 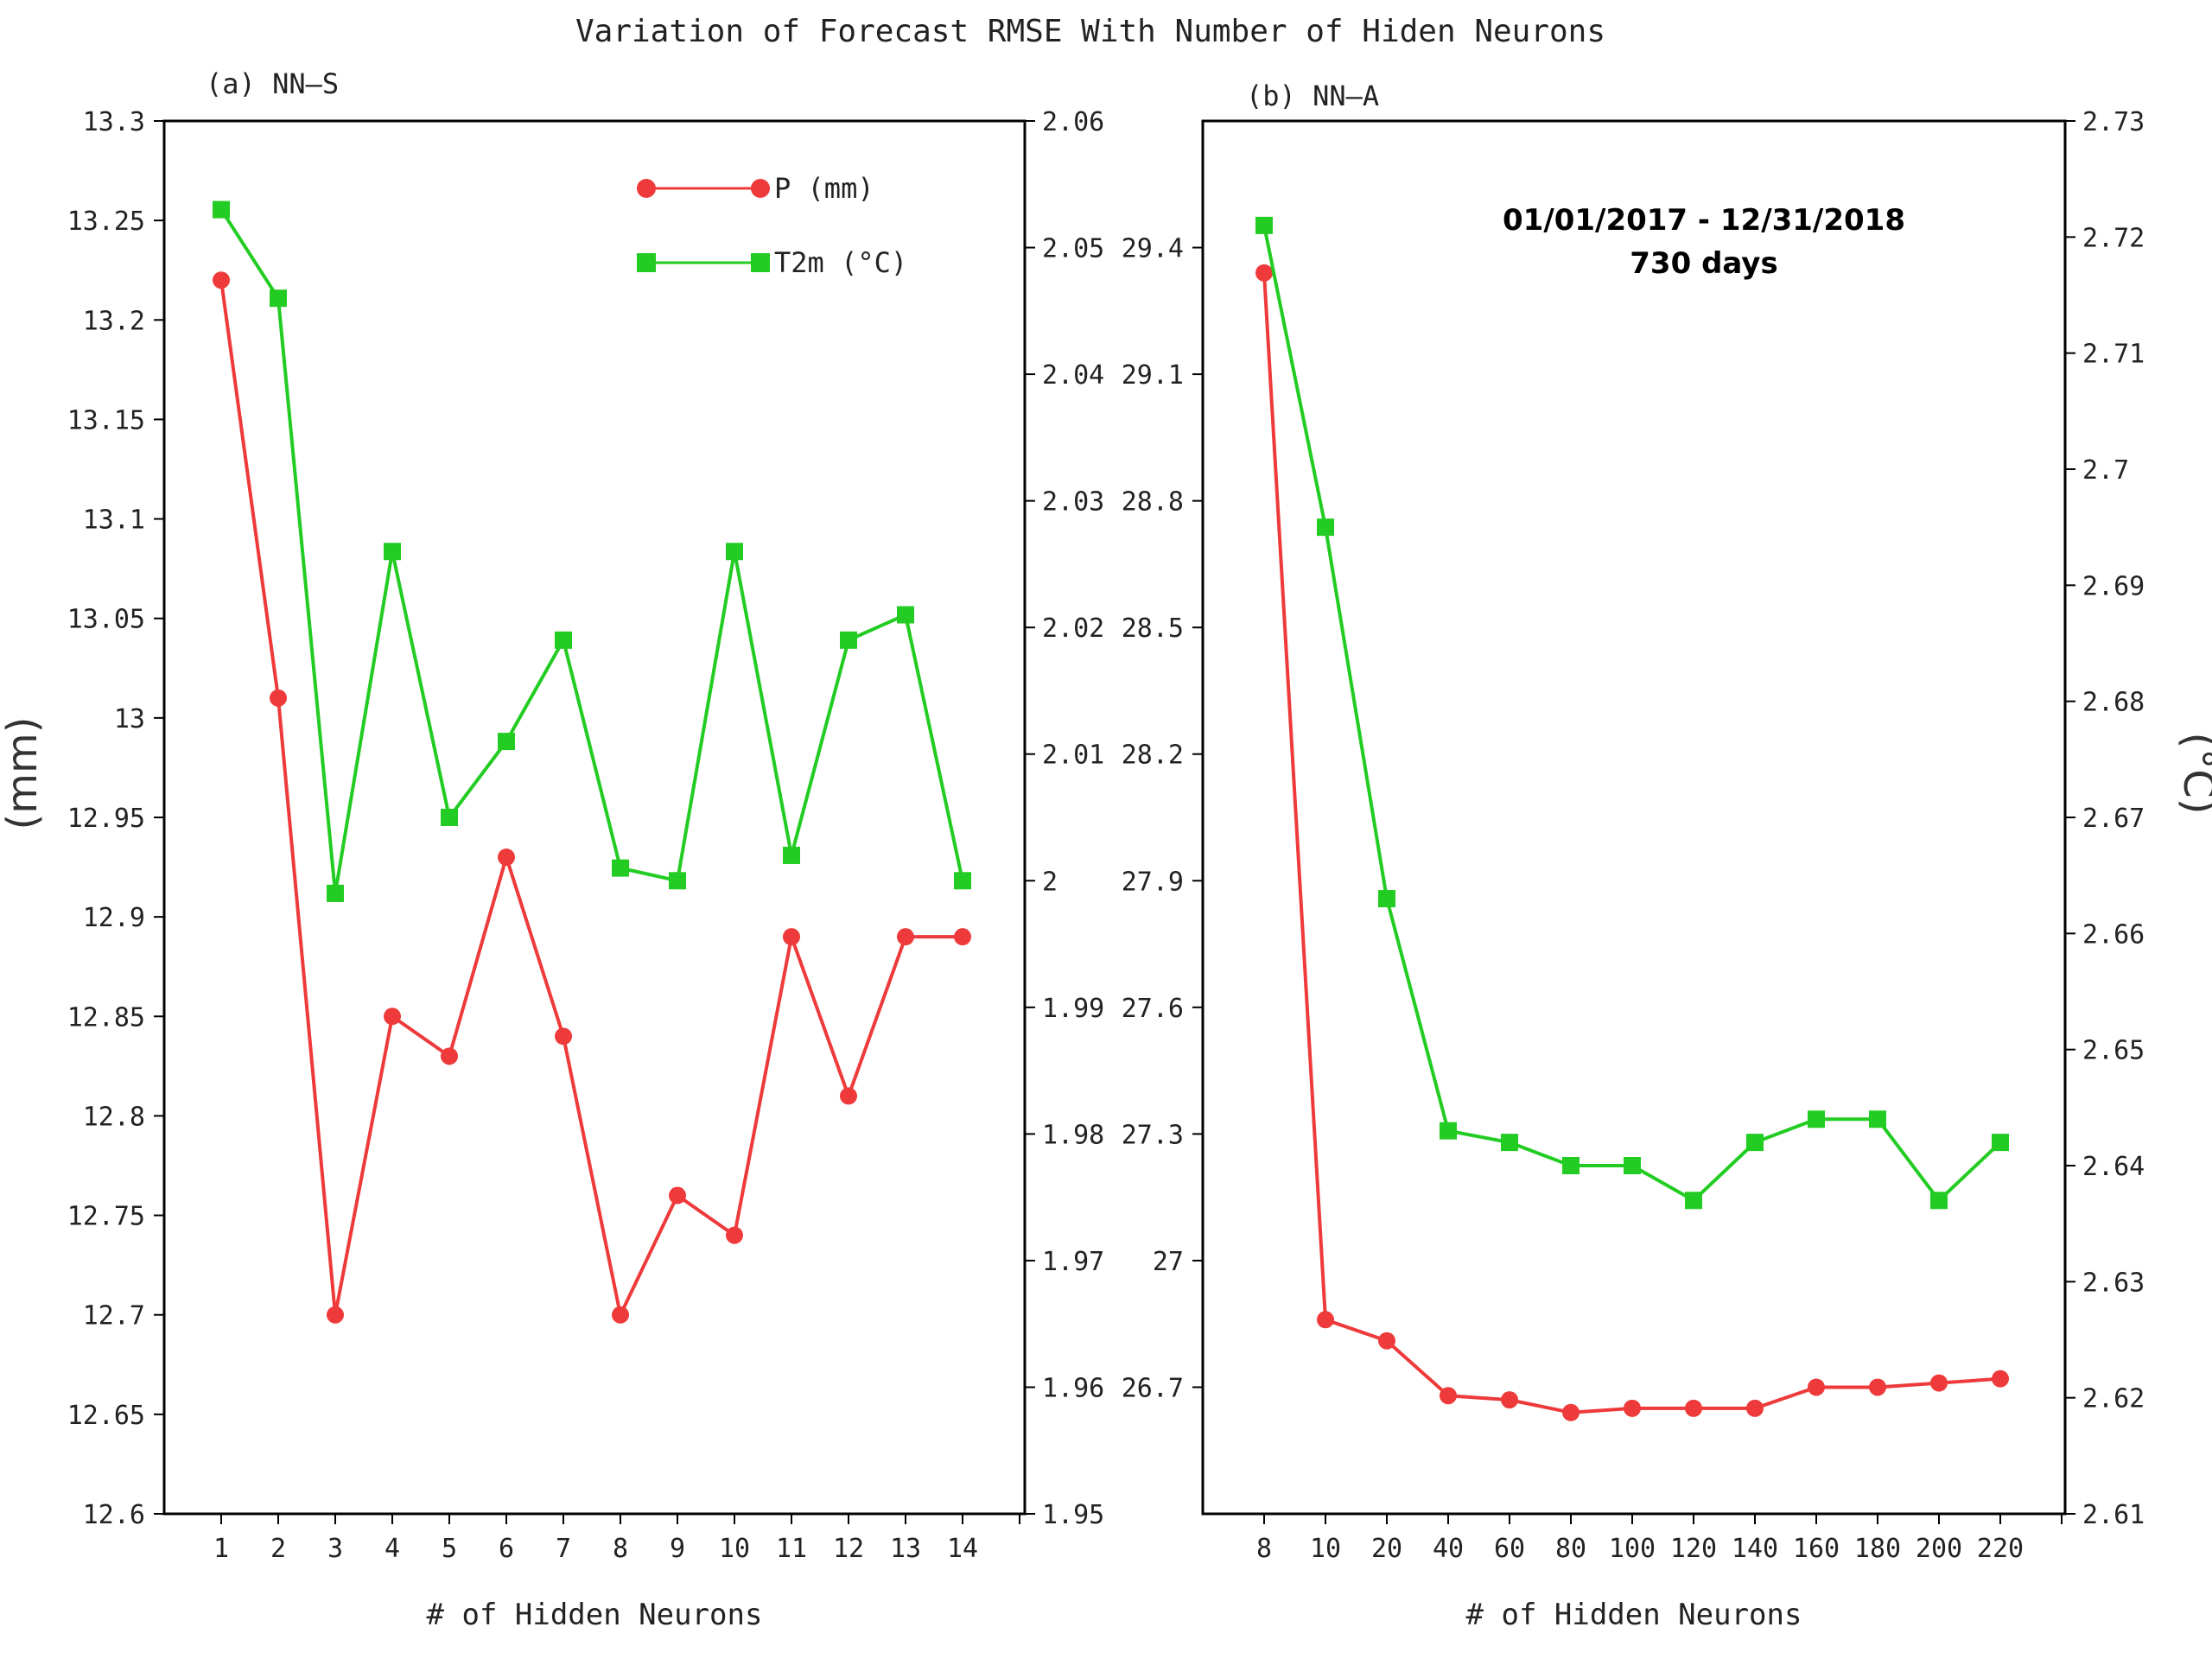 I want to click on y-left-tick-label: 12.8, so click(x=114, y=1117).